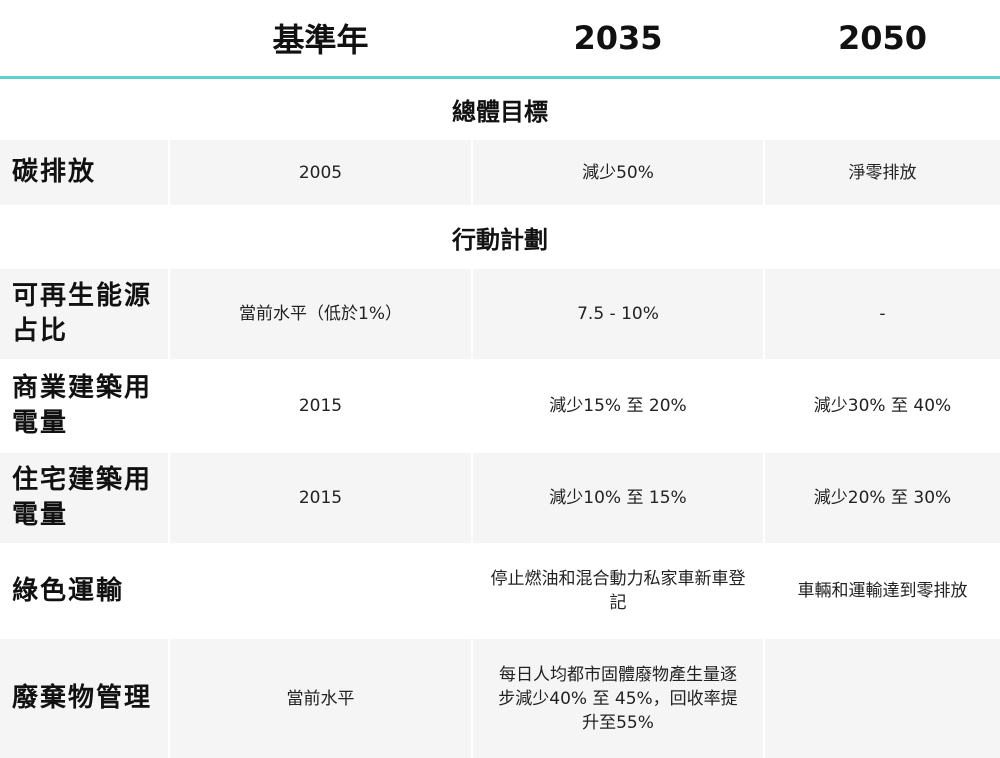 The width and height of the screenshot is (1000, 758). I want to click on table-row-carbon: 碳排放 2005 減少50% 淨零排放, so click(500, 172).